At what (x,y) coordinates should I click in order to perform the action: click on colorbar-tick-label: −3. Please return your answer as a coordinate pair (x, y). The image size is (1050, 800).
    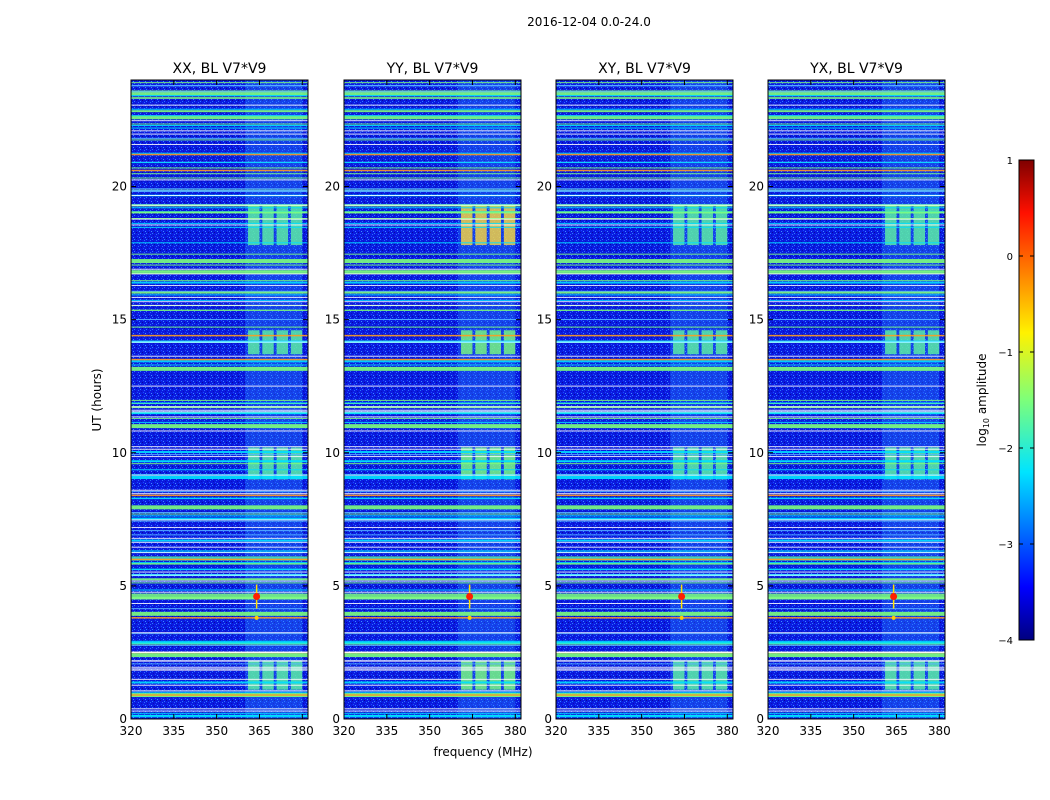
    Looking at the image, I should click on (1005, 545).